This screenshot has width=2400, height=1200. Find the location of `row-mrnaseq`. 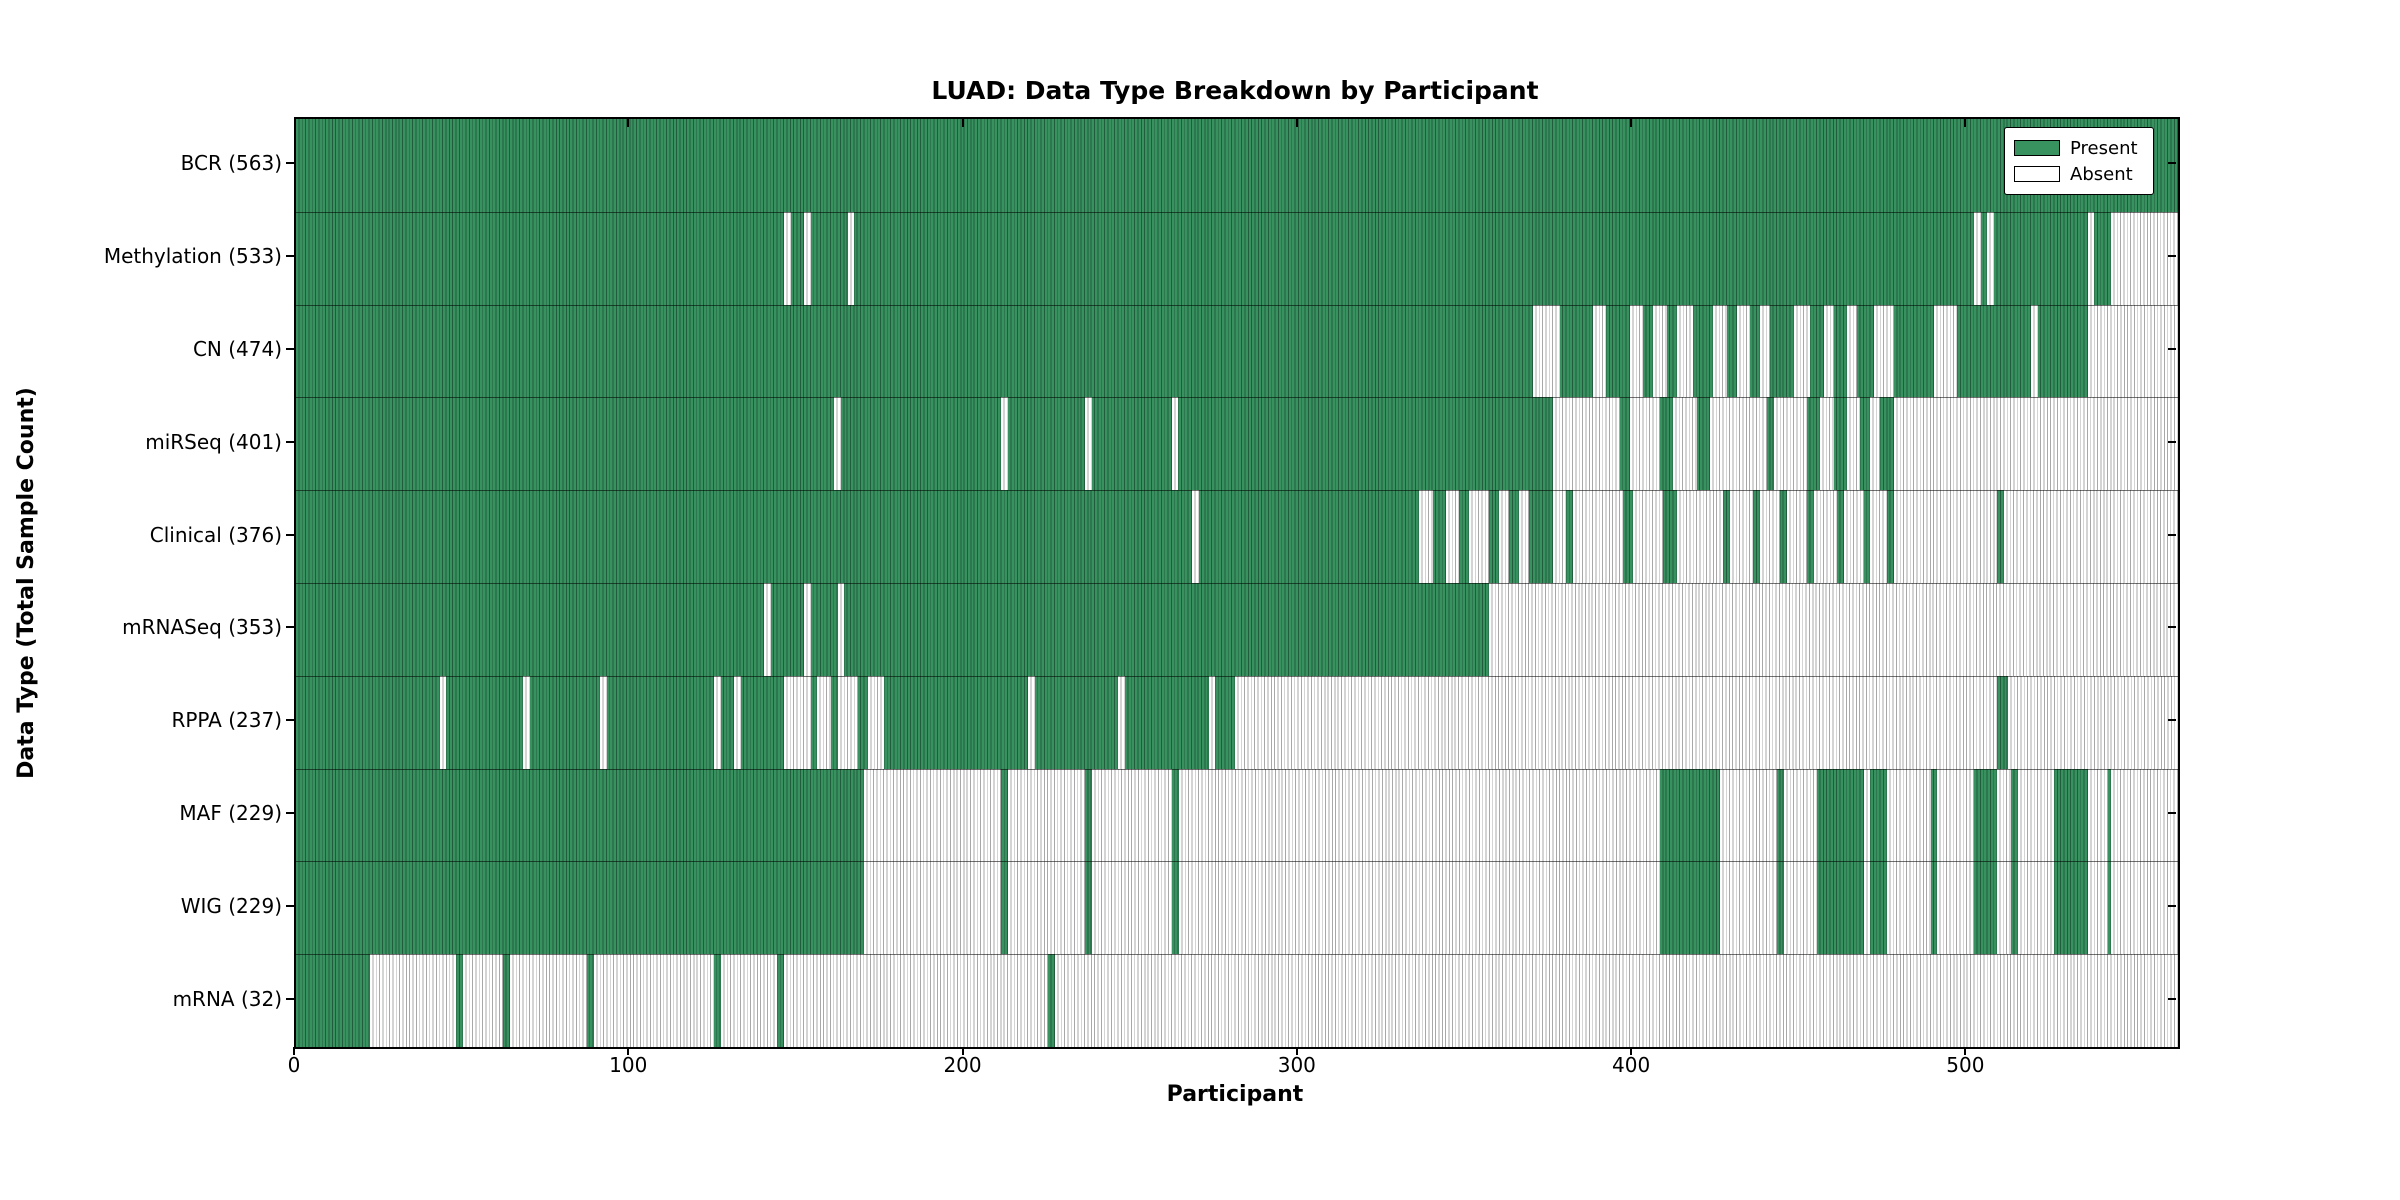

row-mrnaseq is located at coordinates (1237, 629).